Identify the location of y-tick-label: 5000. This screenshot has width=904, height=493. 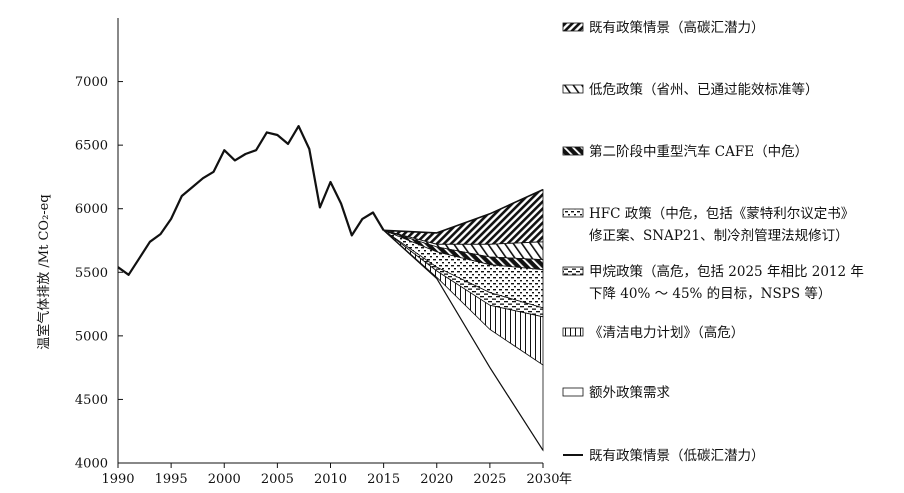
(91, 336).